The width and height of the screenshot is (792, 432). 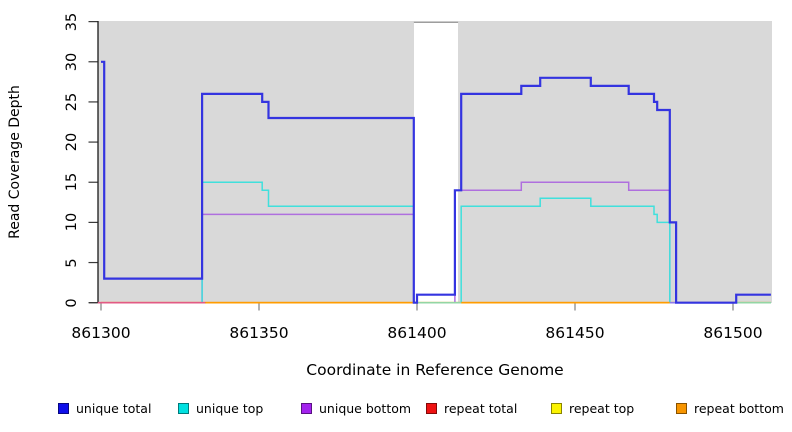 What do you see at coordinates (72, 21) in the screenshot?
I see `y-tick-label: 35` at bounding box center [72, 21].